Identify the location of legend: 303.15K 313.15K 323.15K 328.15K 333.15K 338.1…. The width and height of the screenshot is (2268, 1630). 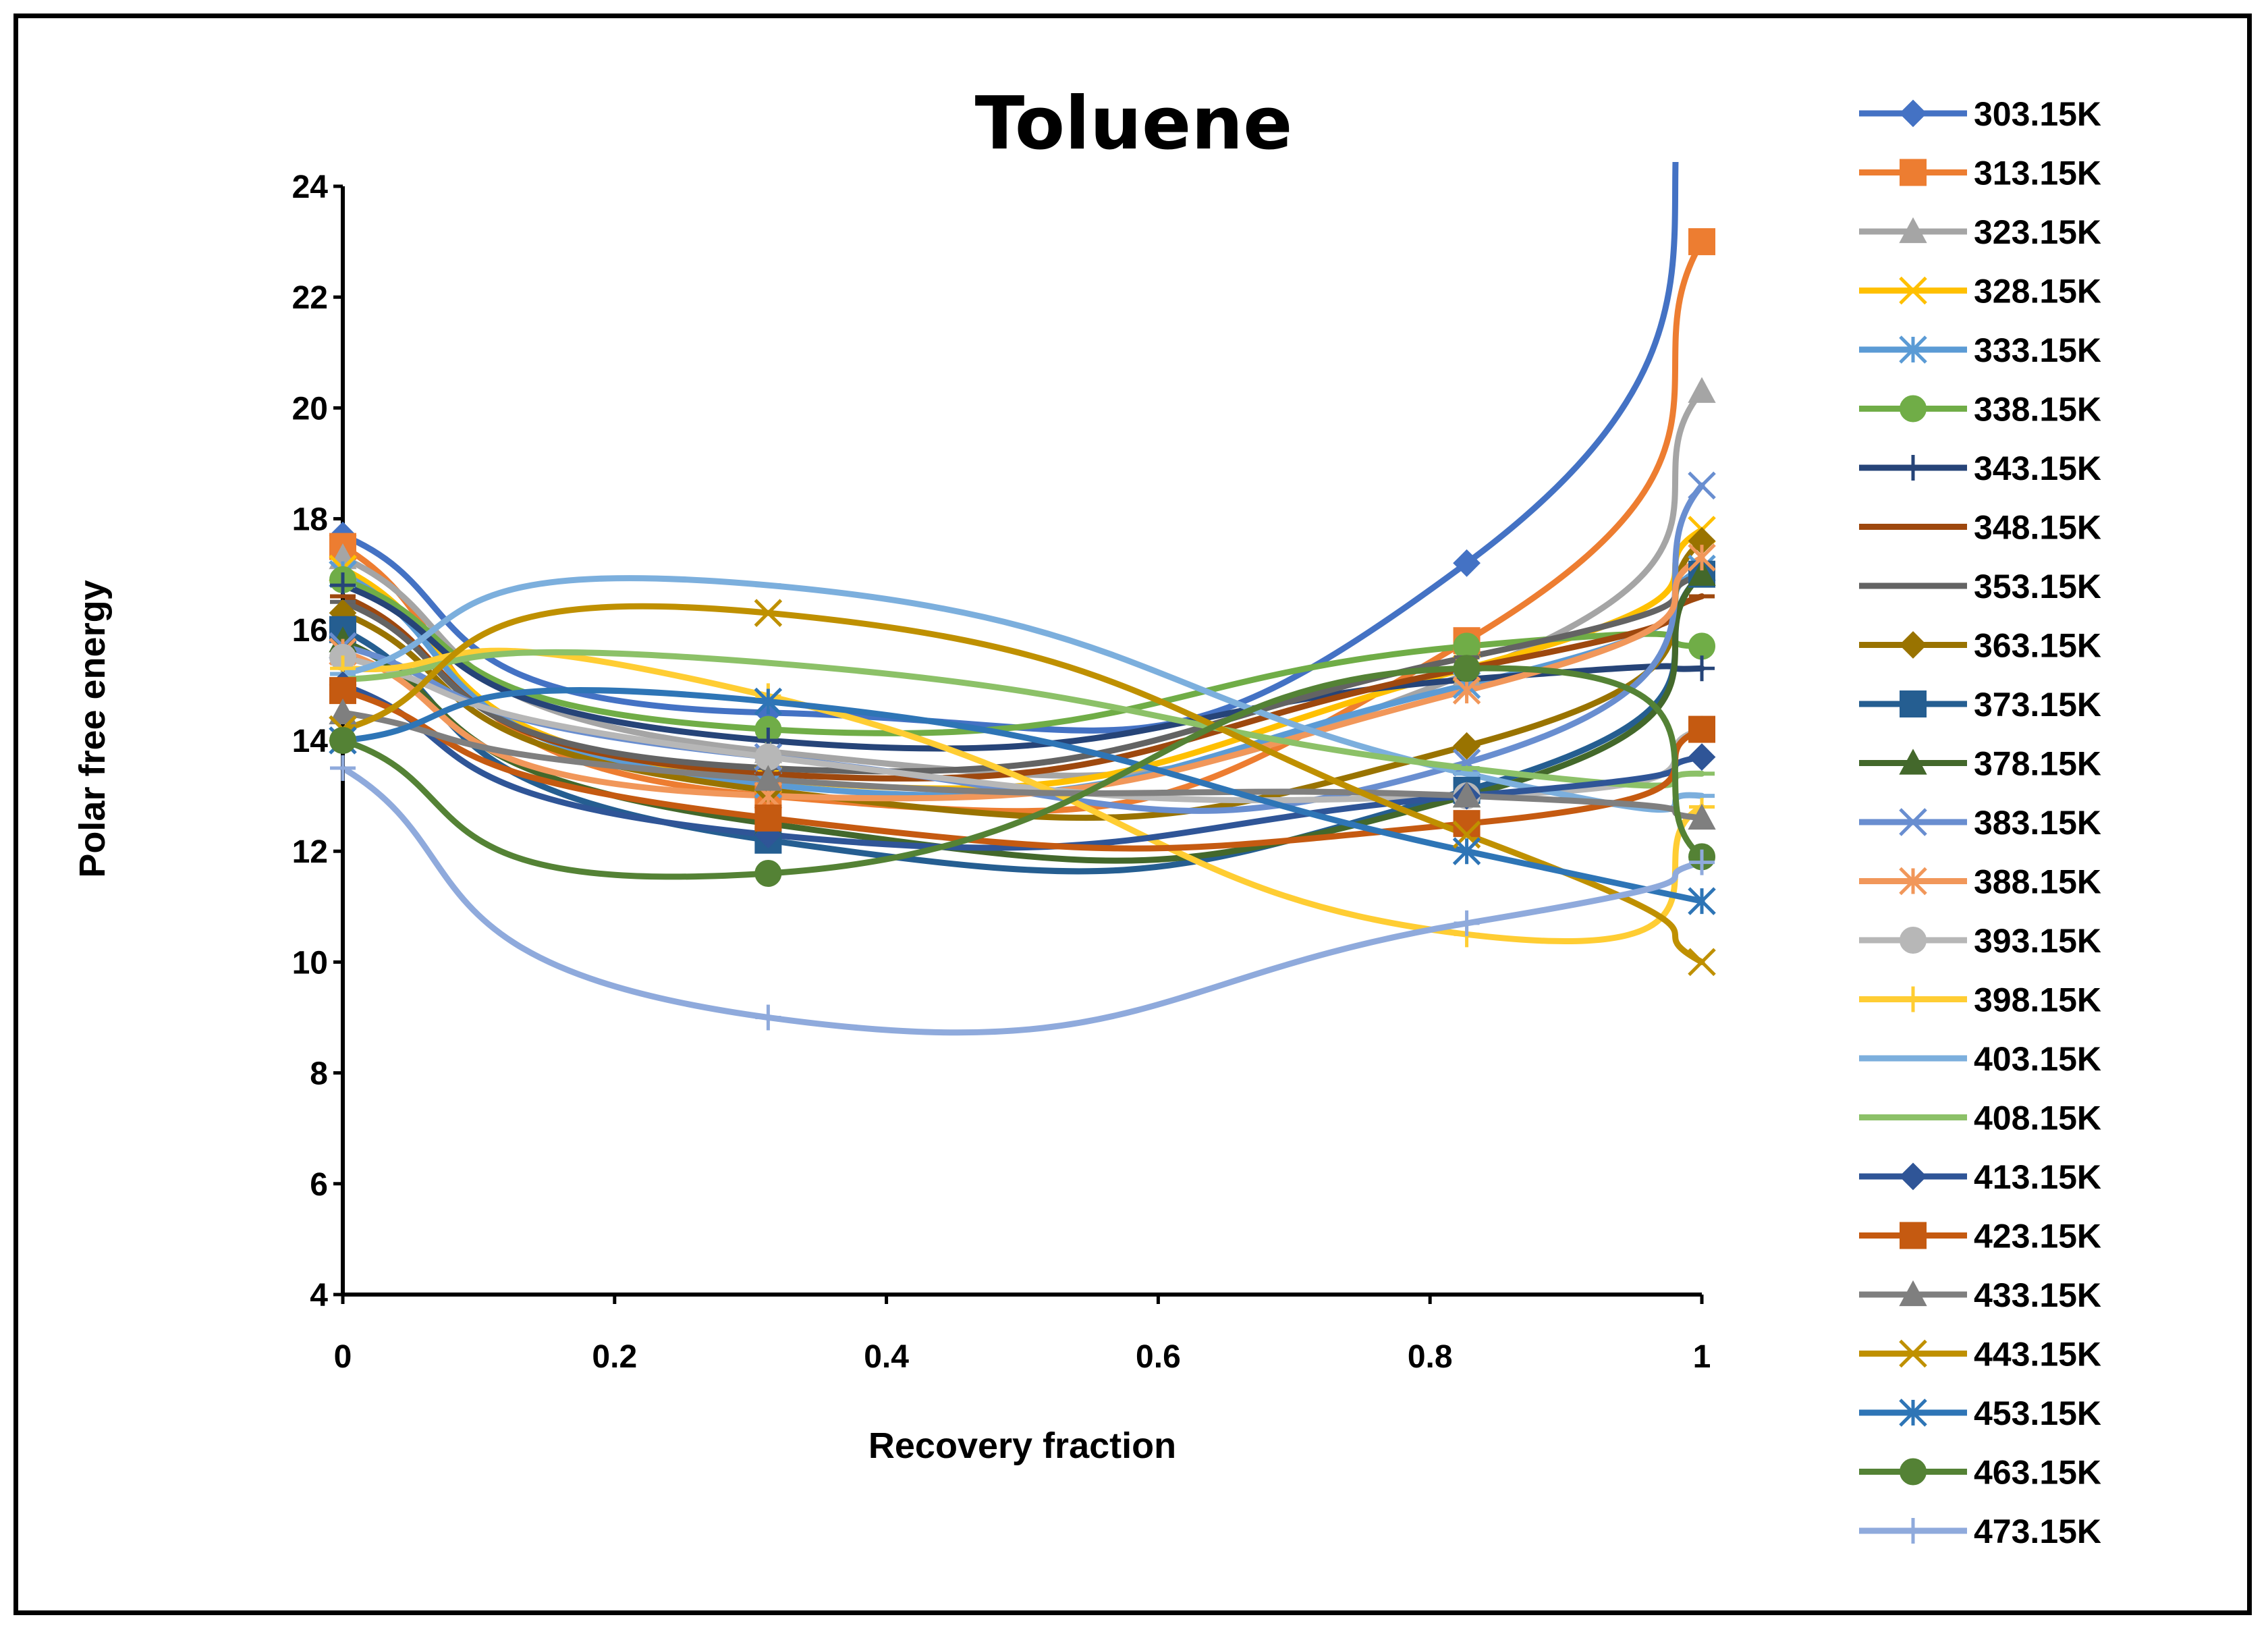
(1980, 822).